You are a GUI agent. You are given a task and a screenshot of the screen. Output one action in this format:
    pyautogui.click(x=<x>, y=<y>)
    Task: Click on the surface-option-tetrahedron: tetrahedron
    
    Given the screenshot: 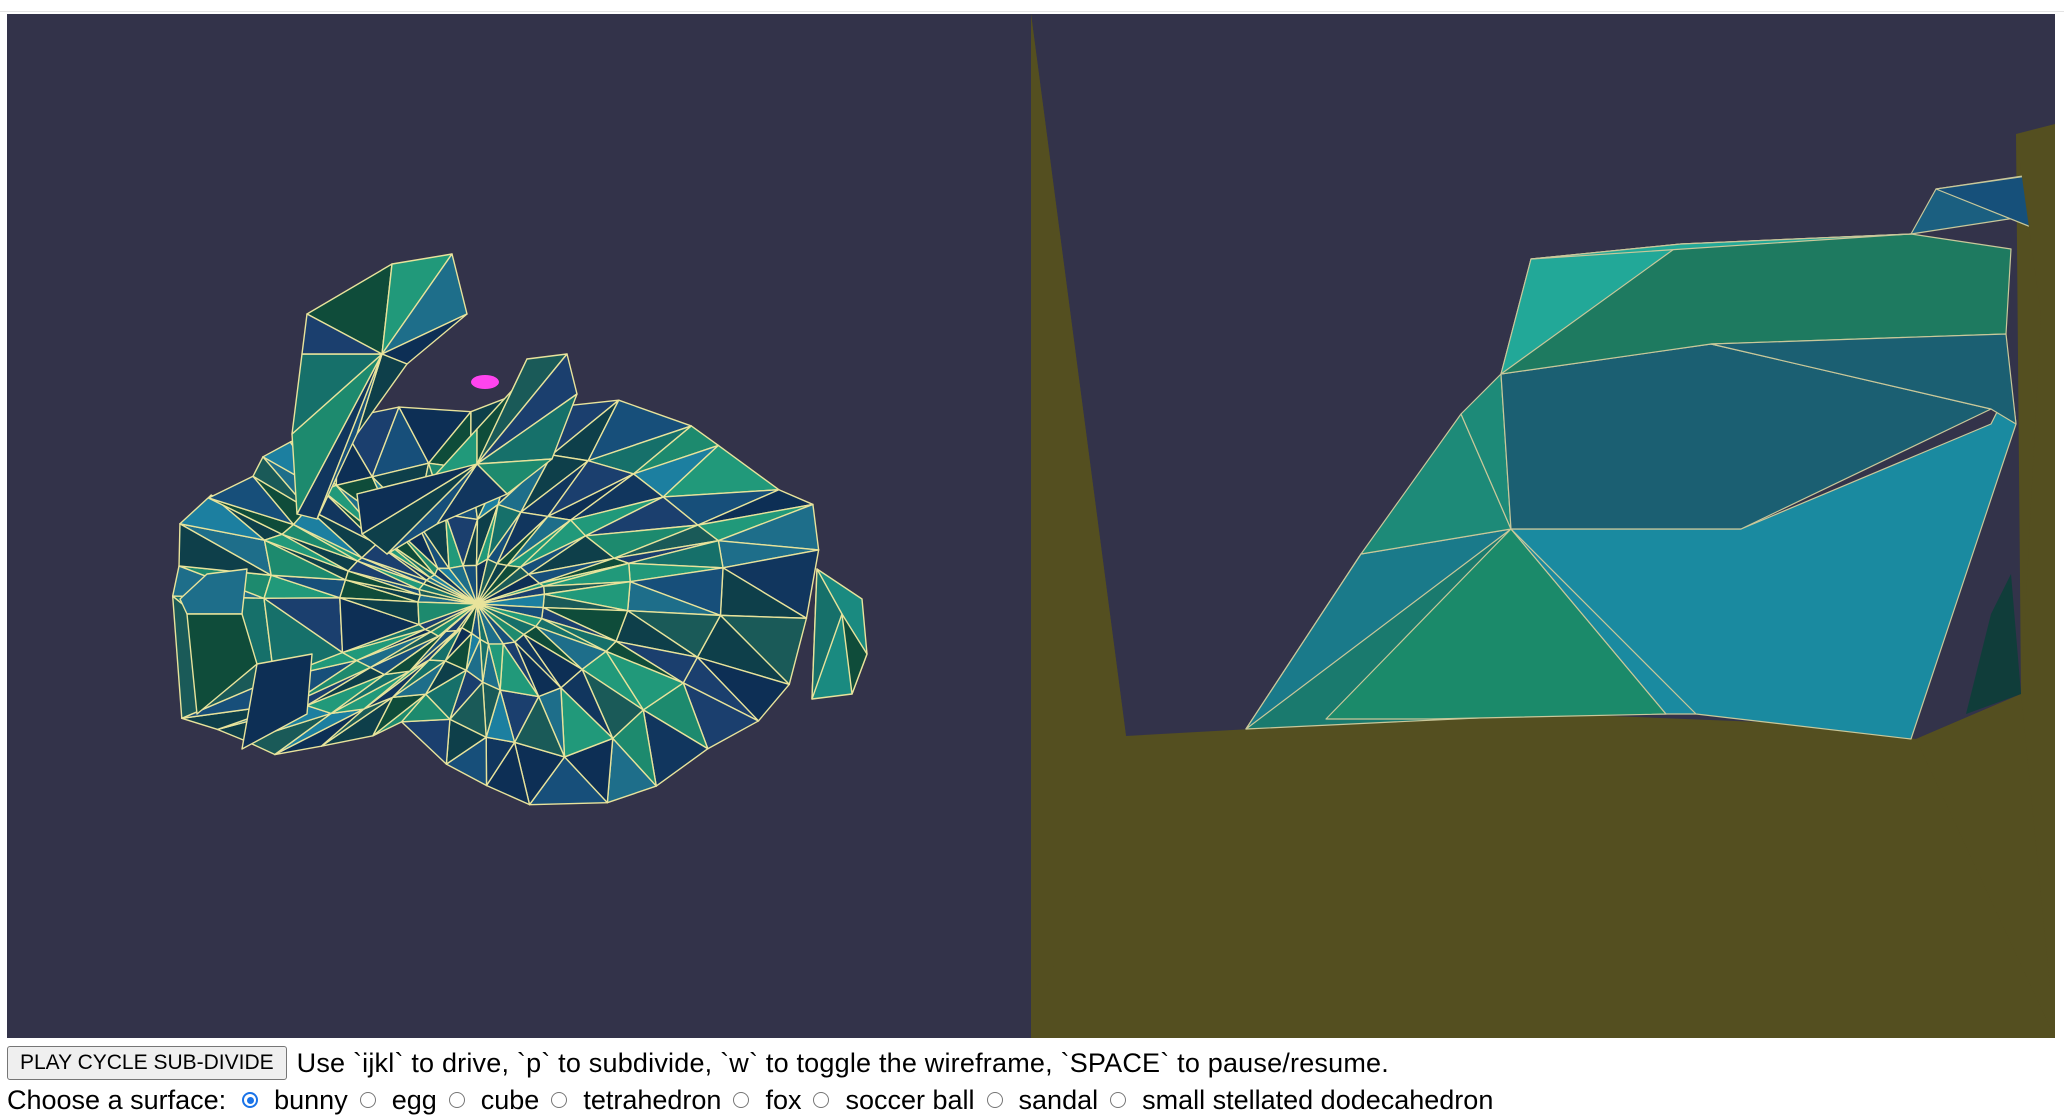 What is the action you would take?
    pyautogui.click(x=636, y=1100)
    